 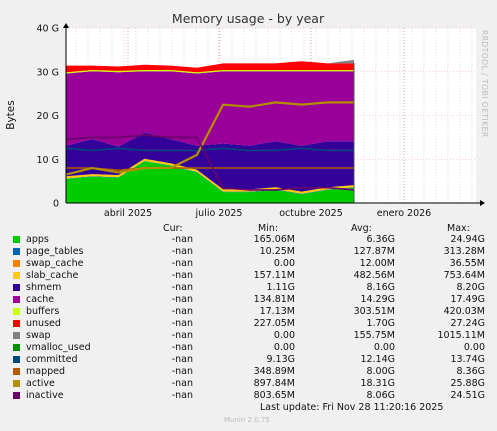 I want to click on legend-max: 13.74G, so click(x=467, y=359).